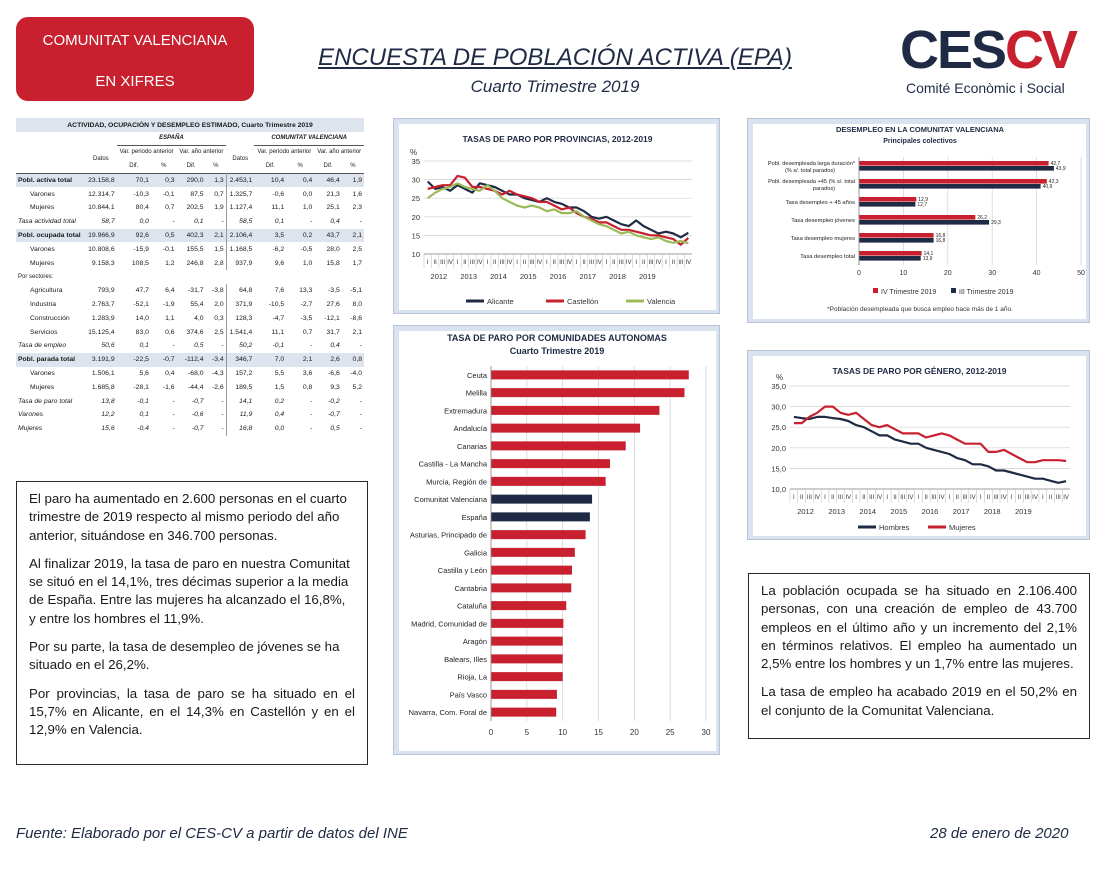 Image resolution: width=1116 pixels, height=881 pixels. What do you see at coordinates (42, 346) in the screenshot?
I see `row-label: Tasa de empleo` at bounding box center [42, 346].